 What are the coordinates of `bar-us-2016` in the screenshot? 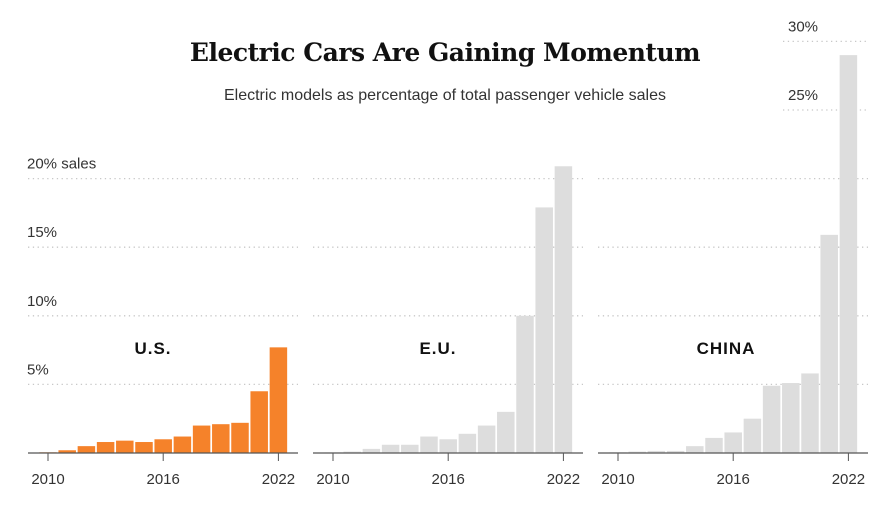 It's located at (163, 446).